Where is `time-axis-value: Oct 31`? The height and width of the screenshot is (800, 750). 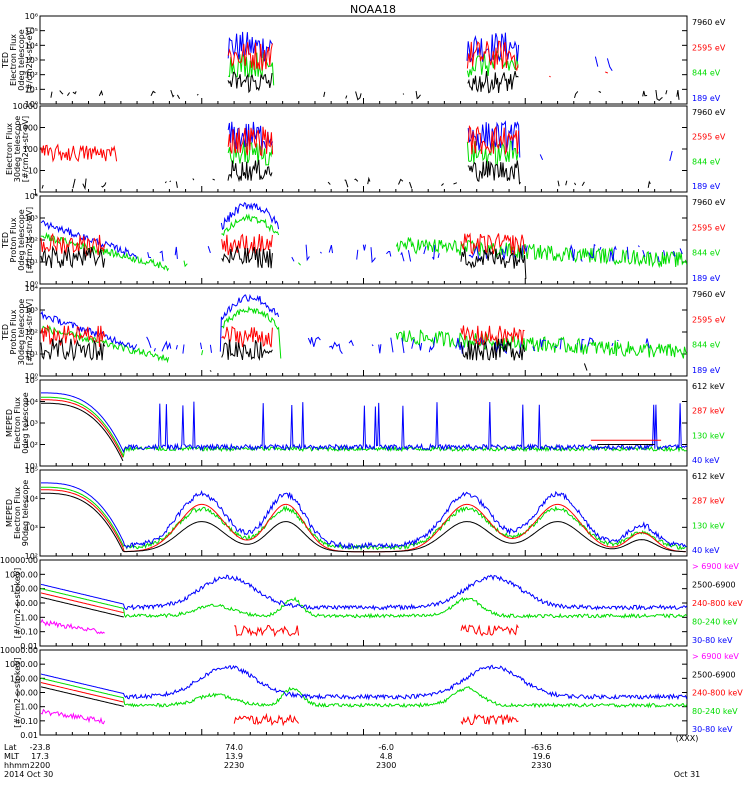
time-axis-value: Oct 31 is located at coordinates (687, 774).